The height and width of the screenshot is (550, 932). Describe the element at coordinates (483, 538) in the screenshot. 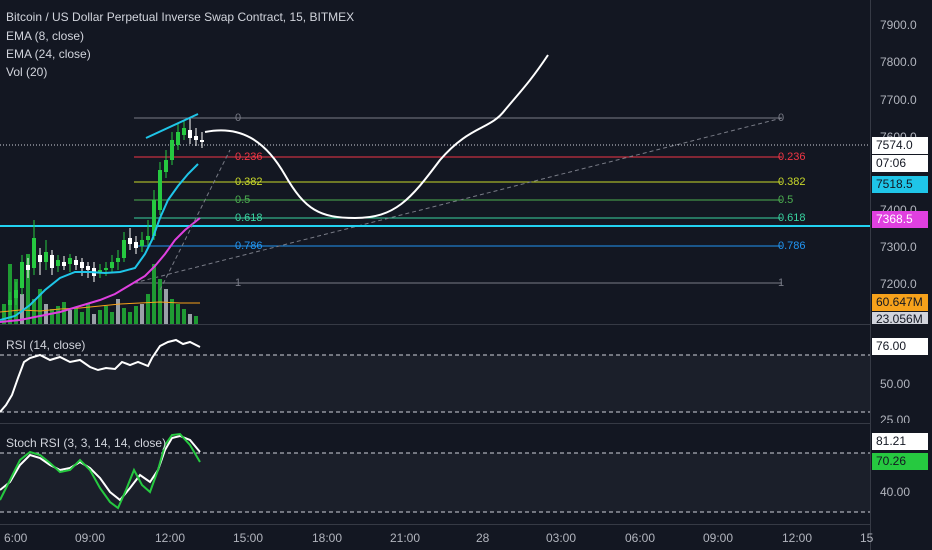

I see `time-tick: 28` at that location.